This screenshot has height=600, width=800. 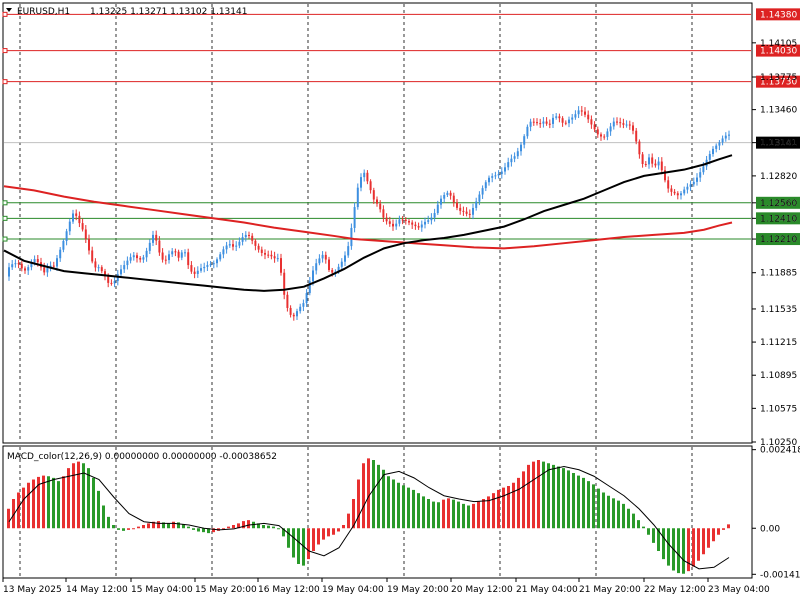 I want to click on time-tick-label: 16 May 12:00, so click(x=289, y=590).